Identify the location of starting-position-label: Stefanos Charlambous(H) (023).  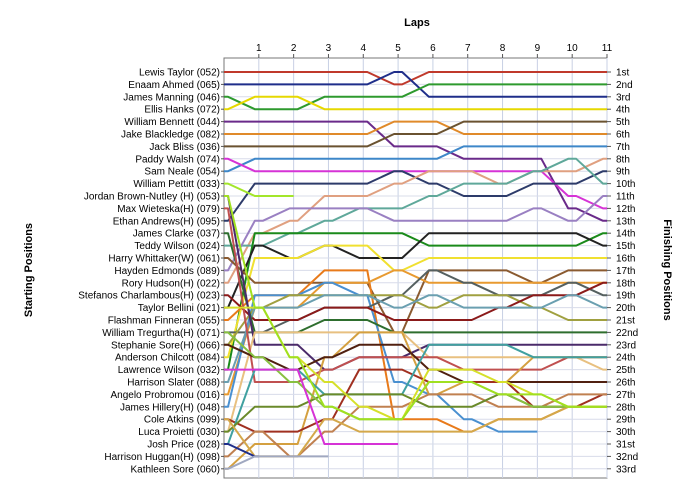
(149, 296).